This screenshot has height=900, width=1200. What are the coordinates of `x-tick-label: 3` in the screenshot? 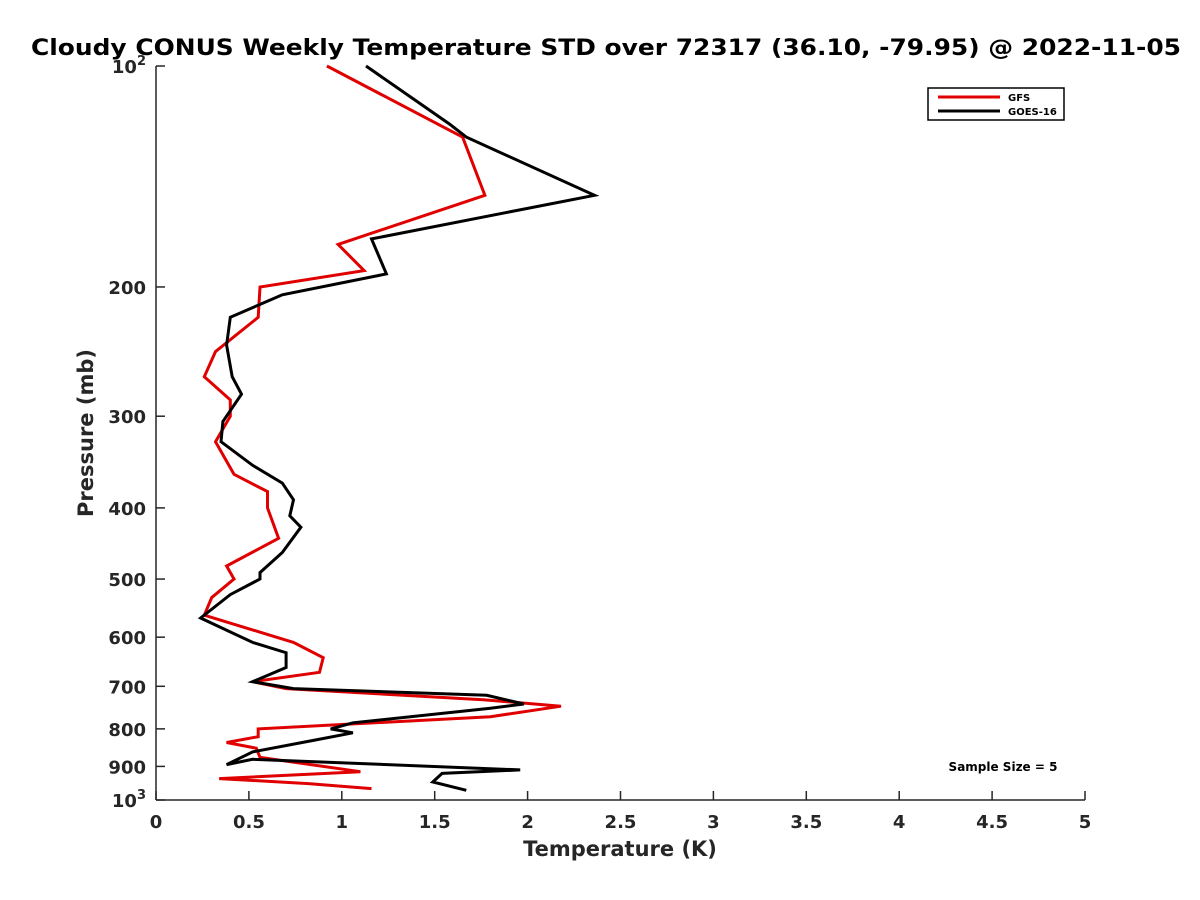 It's located at (713, 822).